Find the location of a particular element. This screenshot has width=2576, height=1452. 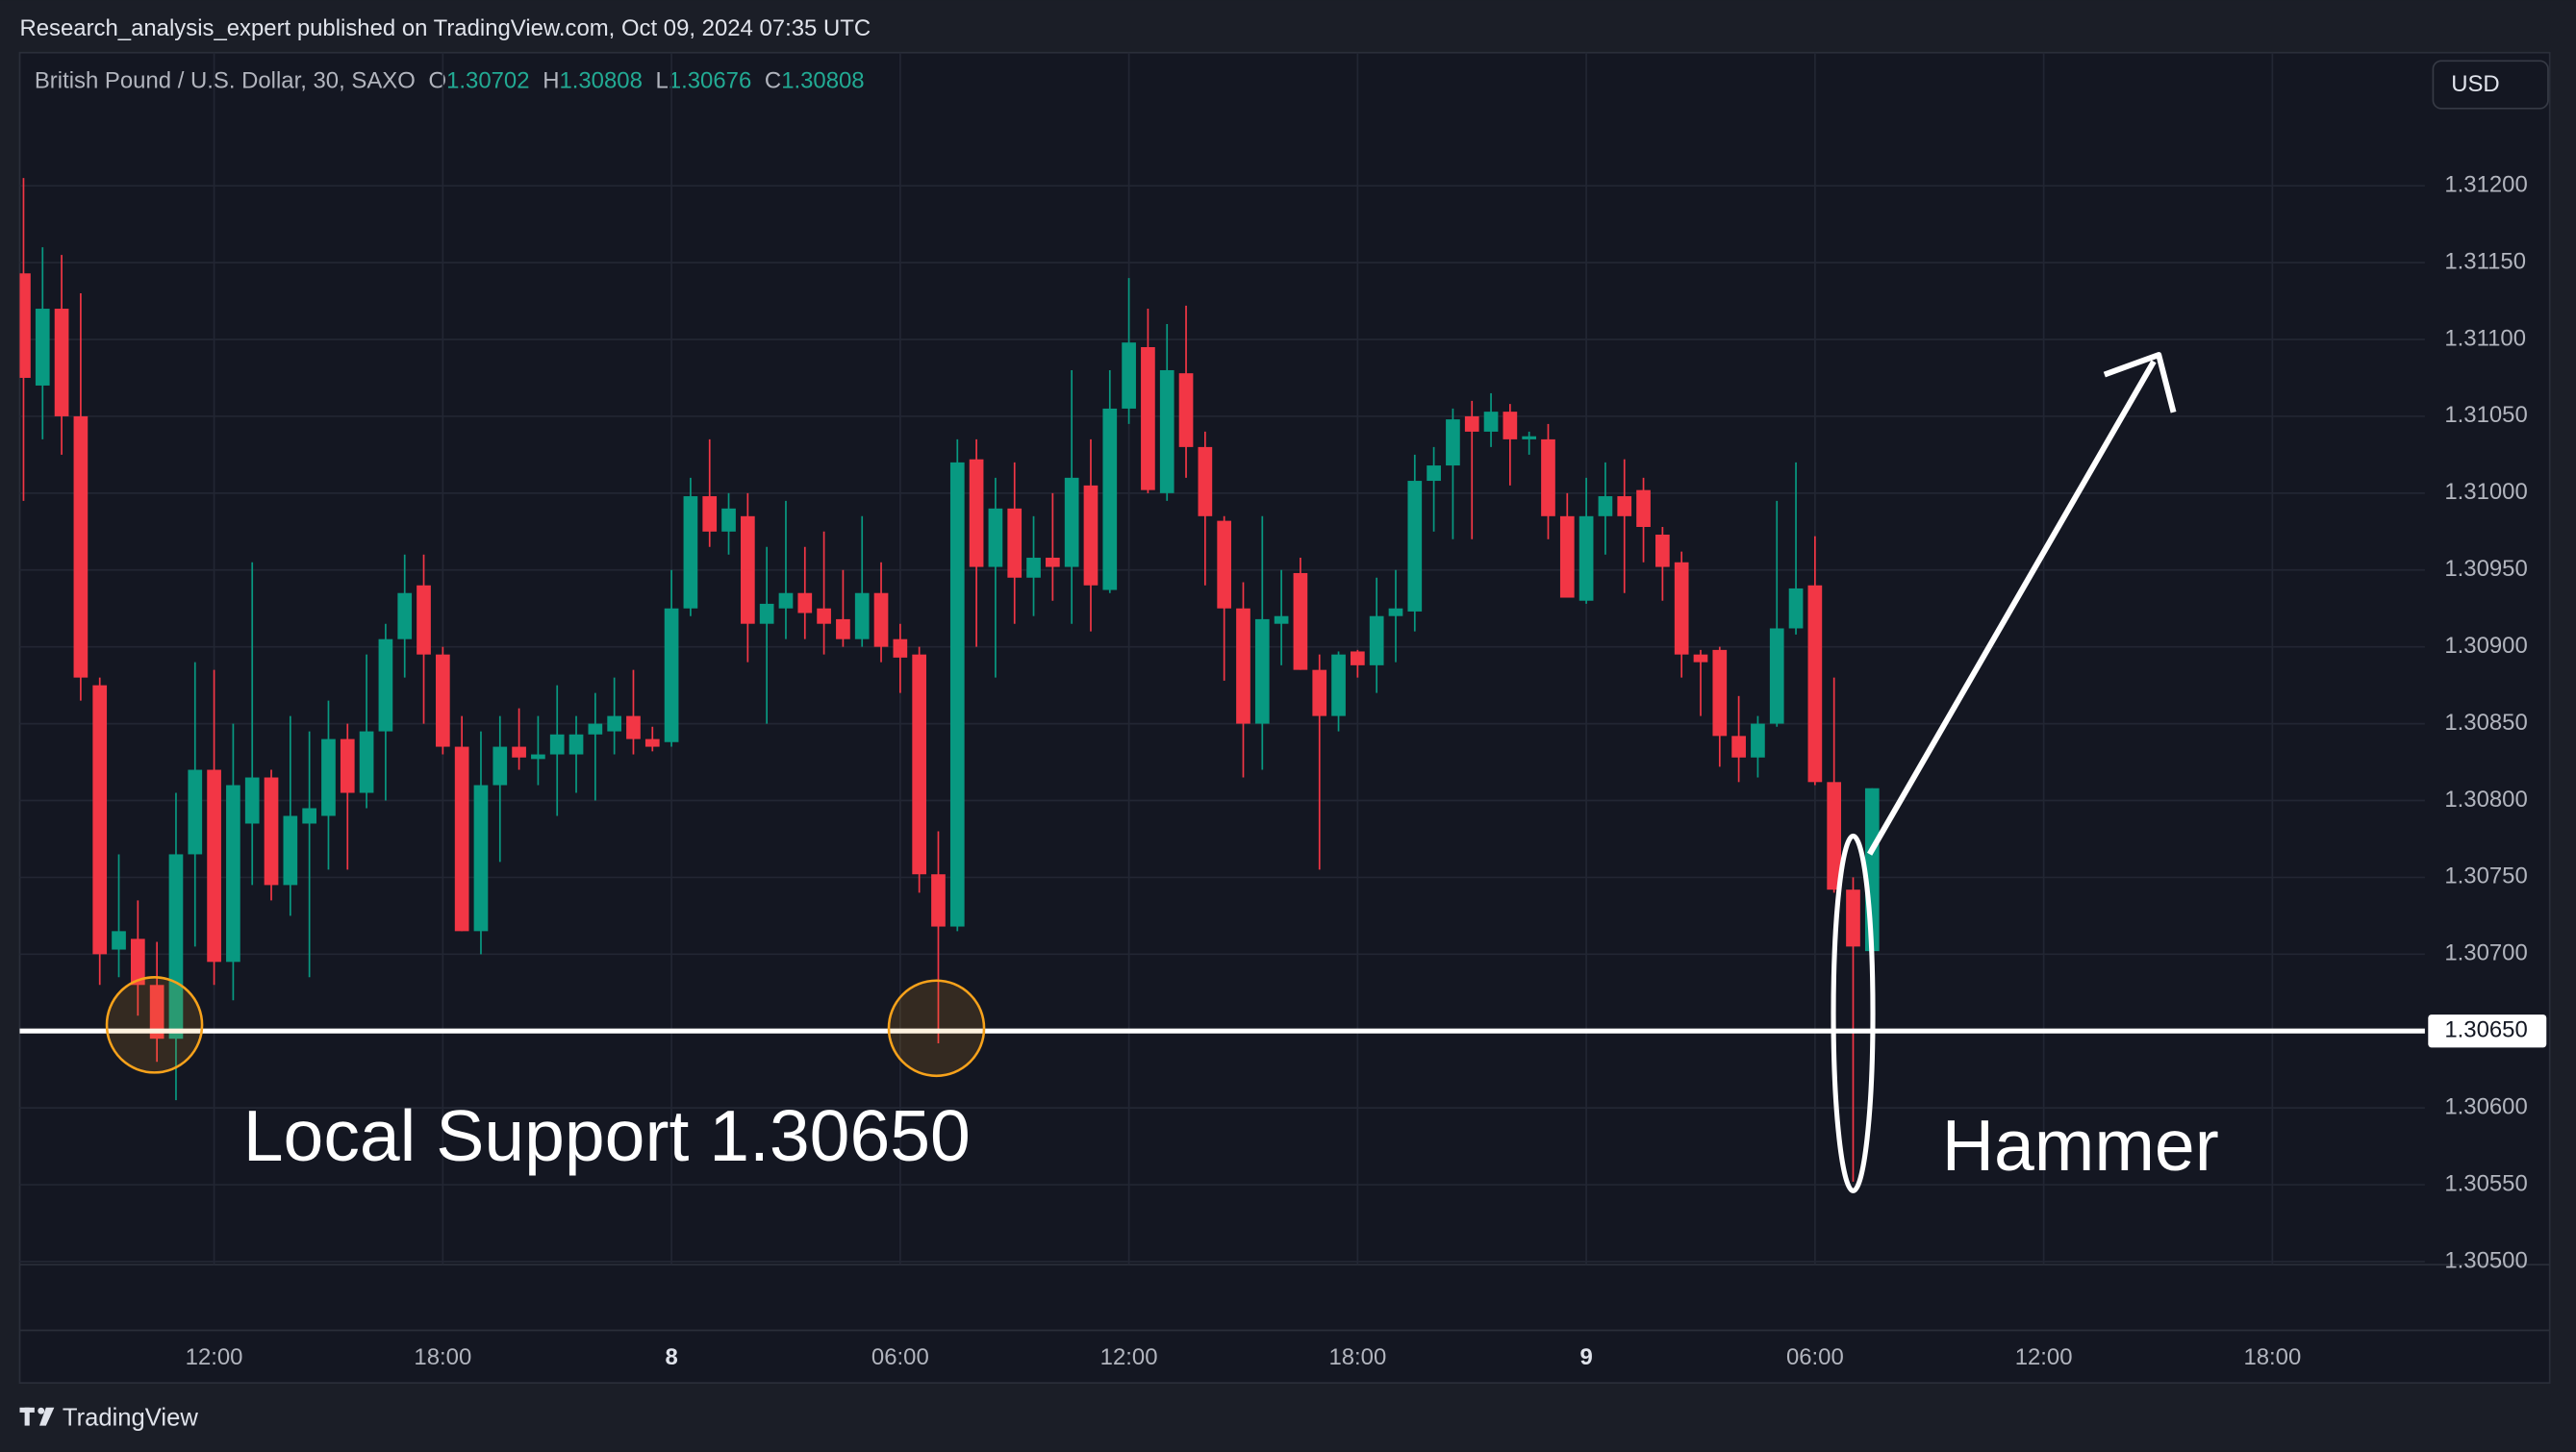

ohlc-label: O is located at coordinates (437, 81).